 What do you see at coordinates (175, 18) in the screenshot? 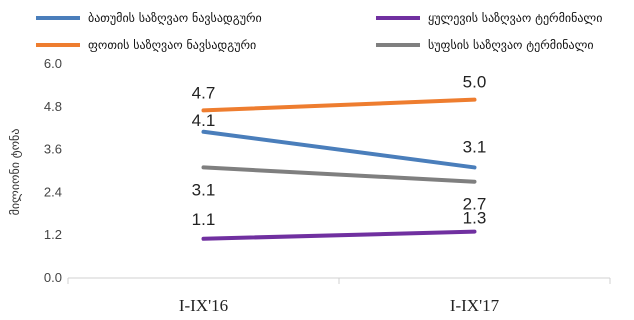
I see `legend-label-batumi: ბათუმის საზღვაო ნავსადგური` at bounding box center [175, 18].